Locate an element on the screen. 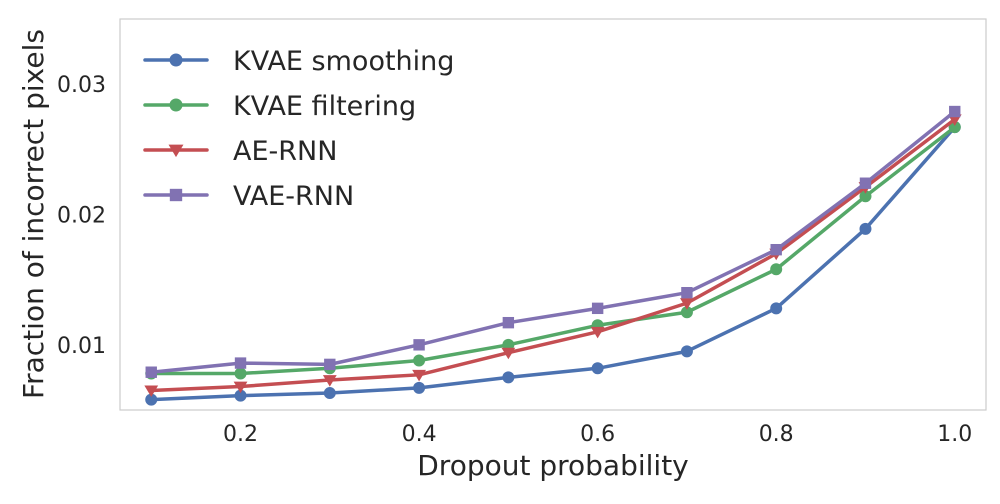 The height and width of the screenshot is (504, 1000). x-tick-label: 0.6 is located at coordinates (597, 434).